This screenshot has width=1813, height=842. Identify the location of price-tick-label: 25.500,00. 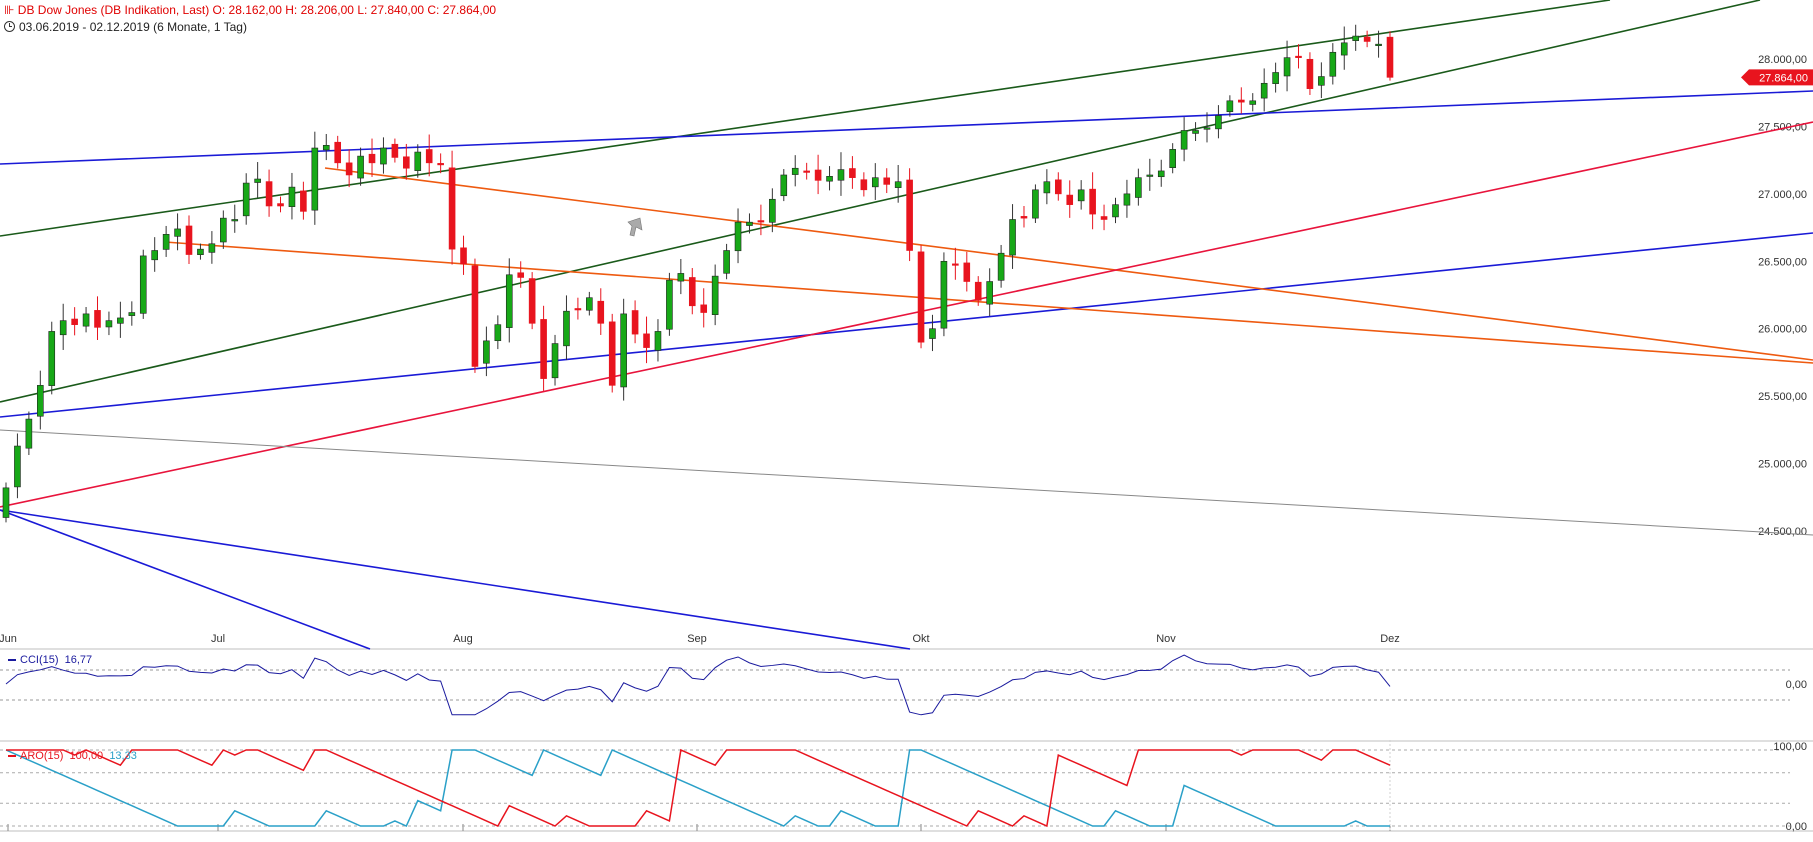
(1782, 397).